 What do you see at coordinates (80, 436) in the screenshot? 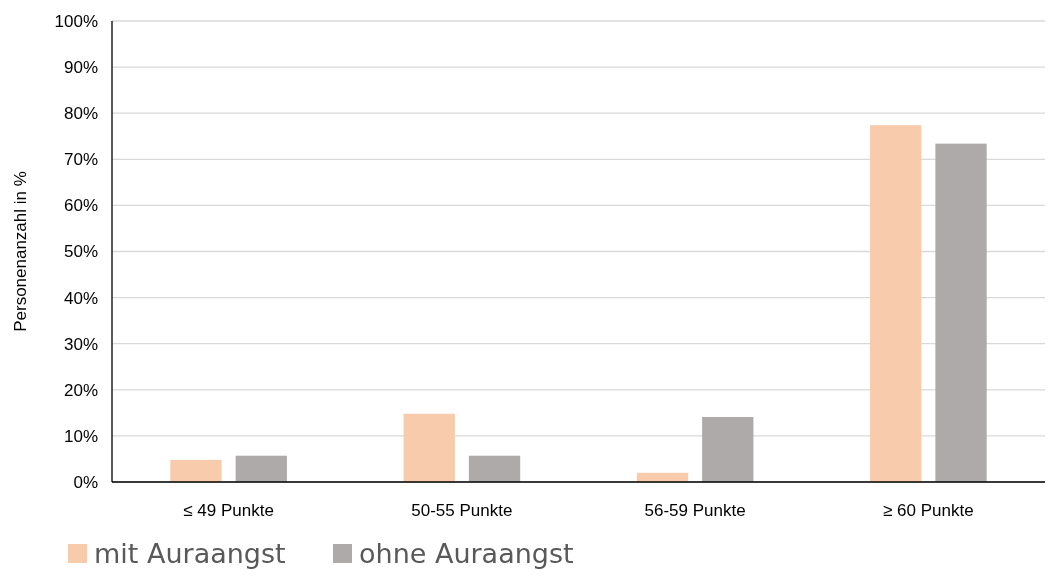
I see `y-tick-label: 10%` at bounding box center [80, 436].